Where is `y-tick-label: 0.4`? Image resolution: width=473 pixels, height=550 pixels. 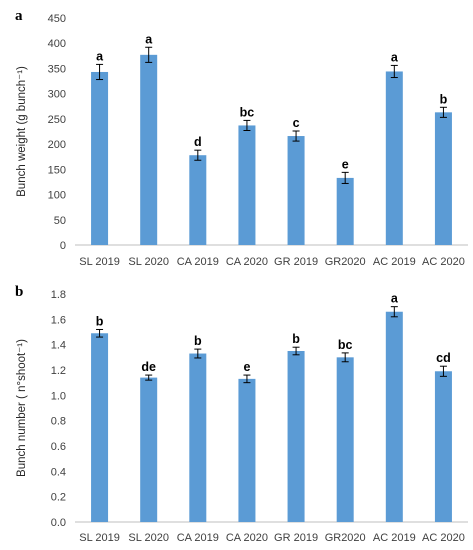
y-tick-label: 0.4 is located at coordinates (58, 472).